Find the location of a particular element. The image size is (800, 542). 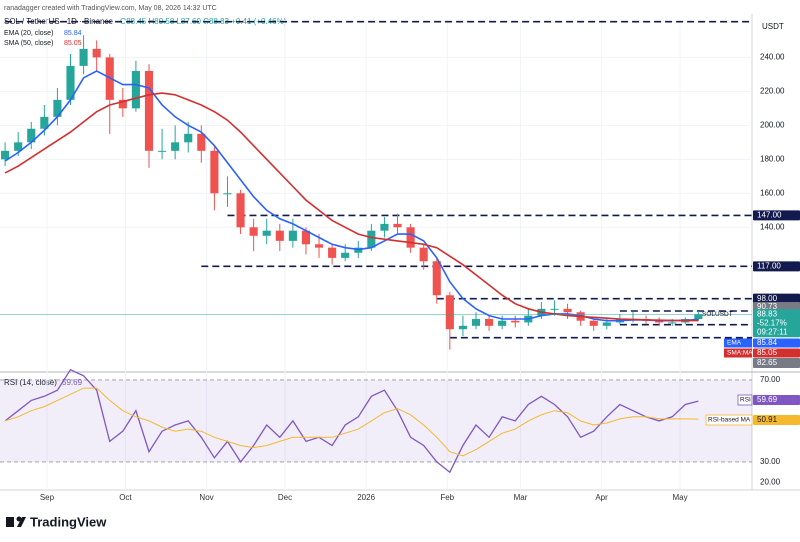

x-tick-label: Oct is located at coordinates (125, 497).